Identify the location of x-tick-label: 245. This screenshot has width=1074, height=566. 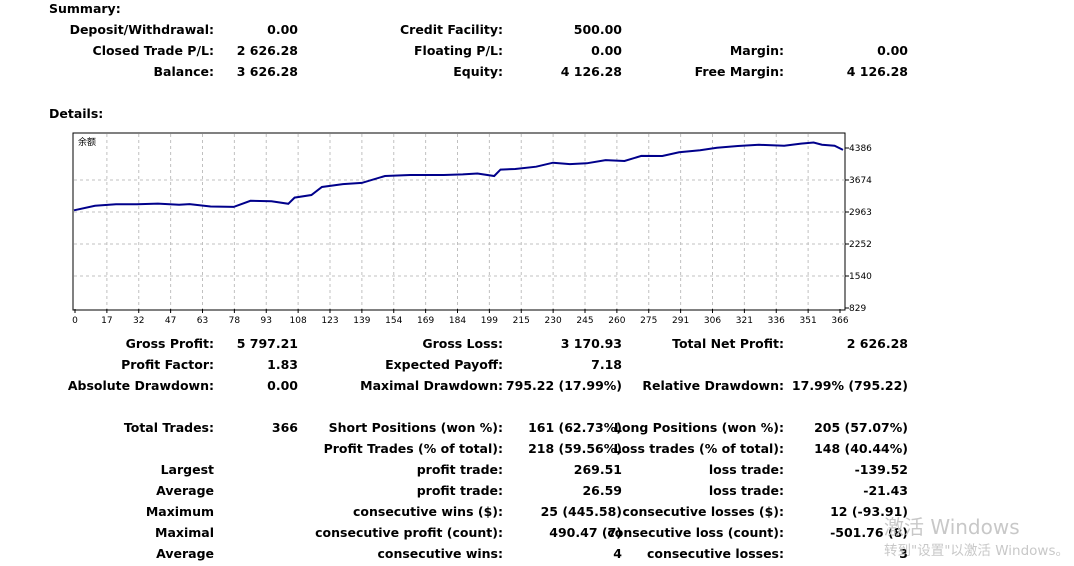
(584, 321).